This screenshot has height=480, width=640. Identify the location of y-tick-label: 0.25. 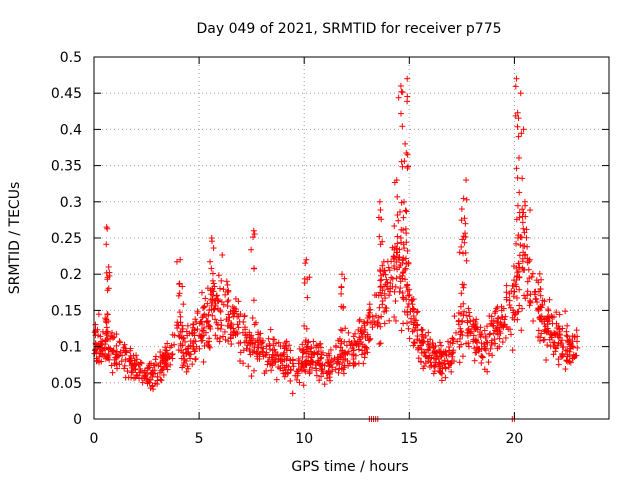
(66, 239).